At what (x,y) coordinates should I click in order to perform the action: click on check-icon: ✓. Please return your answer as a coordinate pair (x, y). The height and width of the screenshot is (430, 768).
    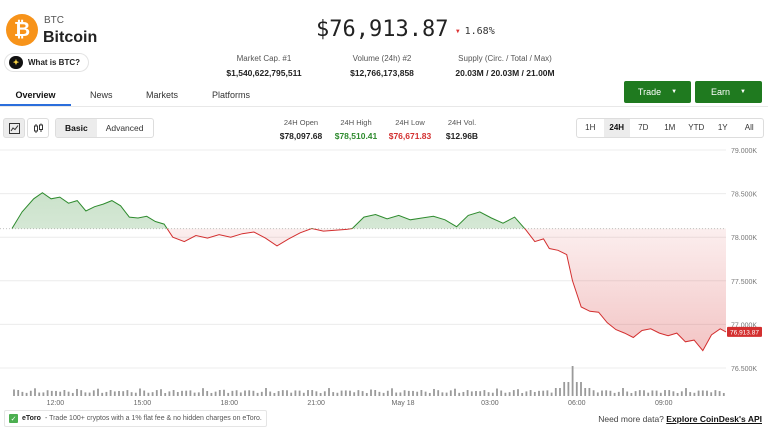
    Looking at the image, I should click on (13, 418).